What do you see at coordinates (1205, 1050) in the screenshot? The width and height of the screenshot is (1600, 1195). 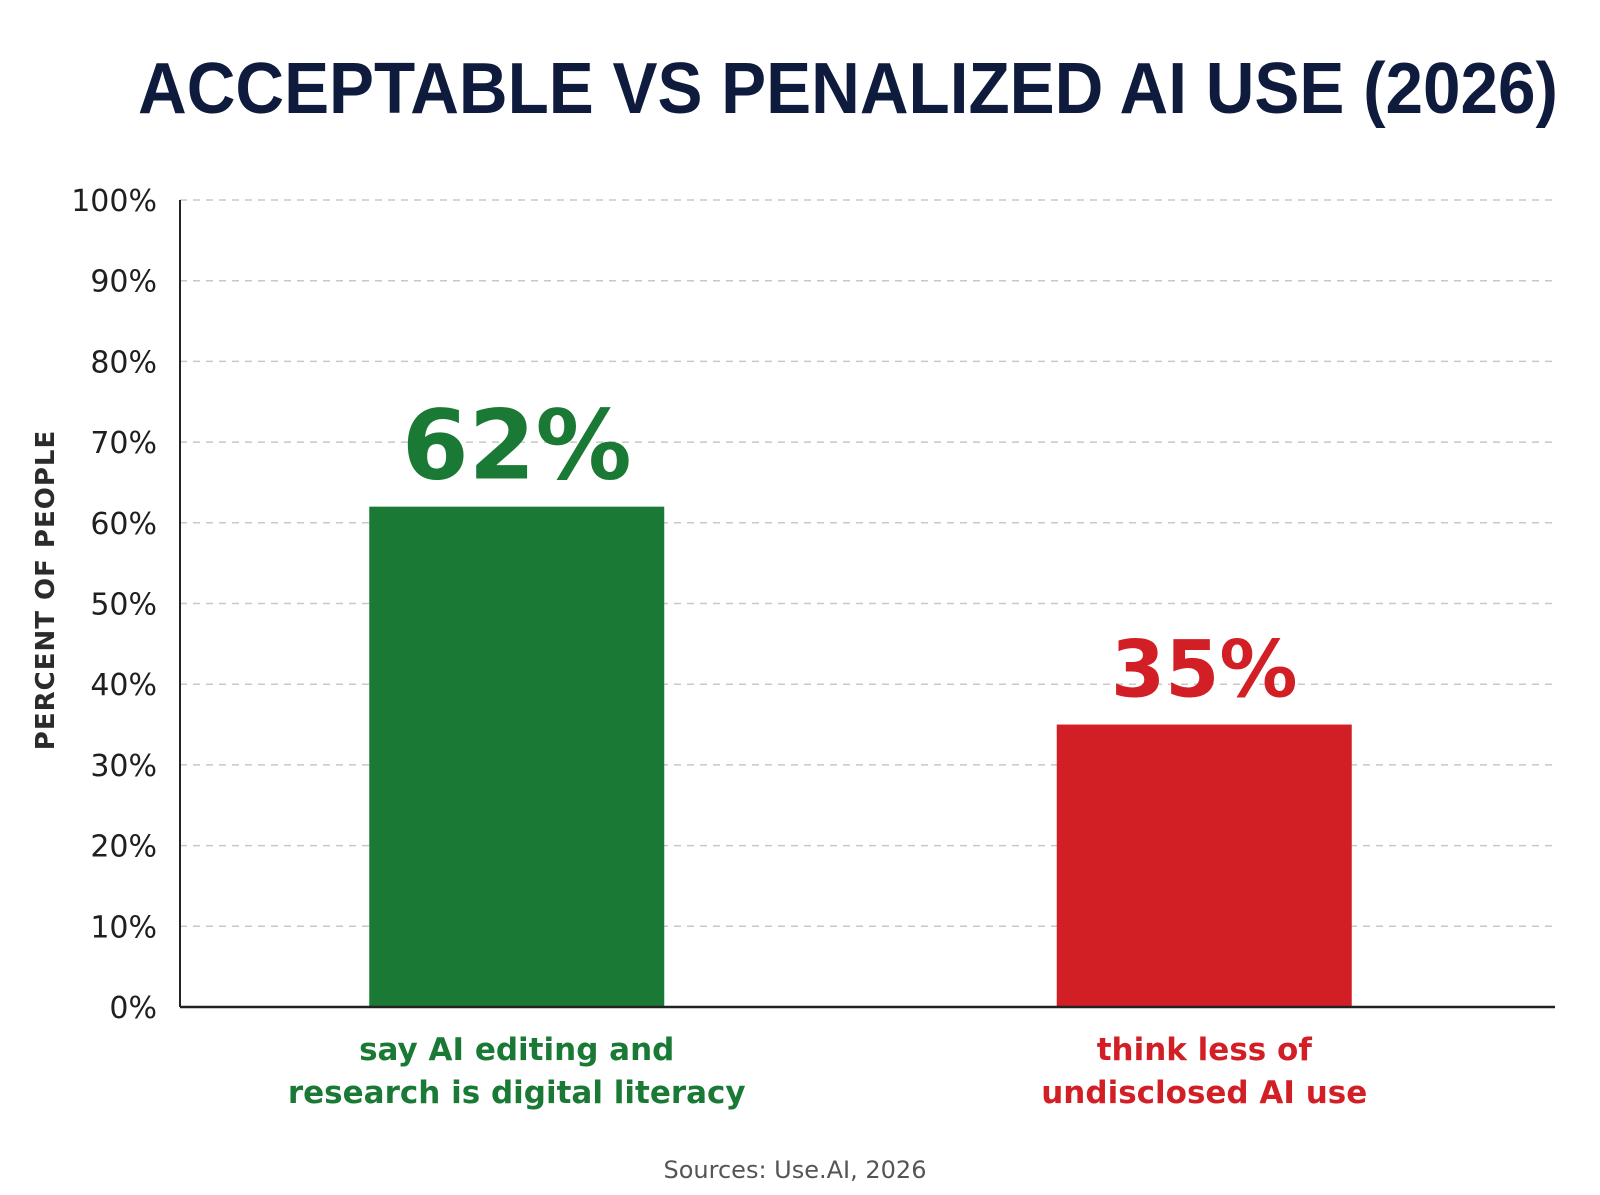 I see `category-label: think less of` at bounding box center [1205, 1050].